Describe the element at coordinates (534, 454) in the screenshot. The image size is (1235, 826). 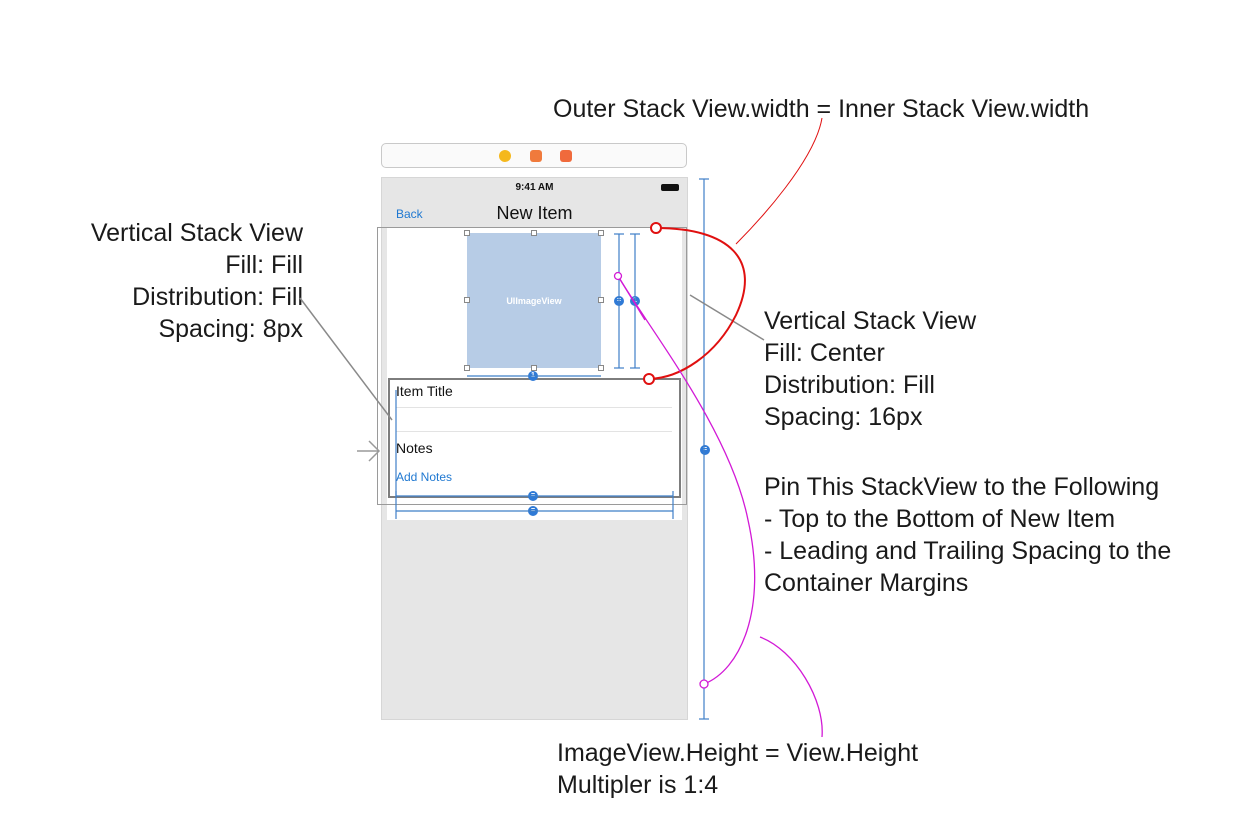
I see `width-constraint-lines` at that location.